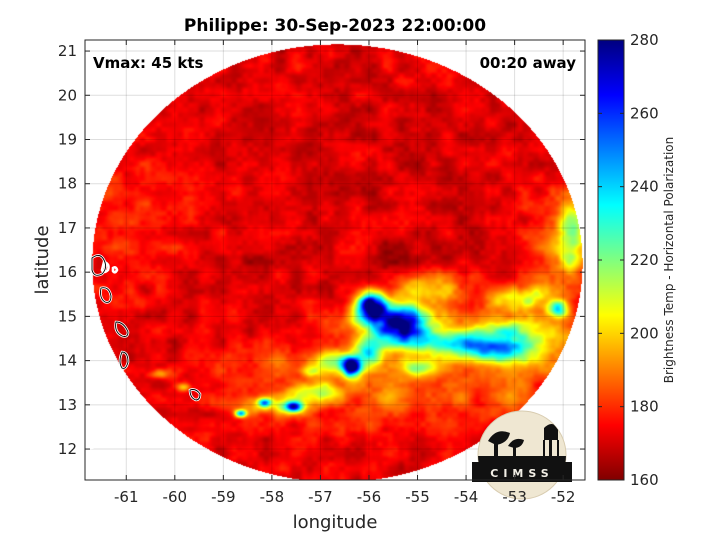 This screenshot has height=540, width=720. I want to click on chart-title: Philippe: 30-Sep-2023 22:00:00, so click(335, 26).